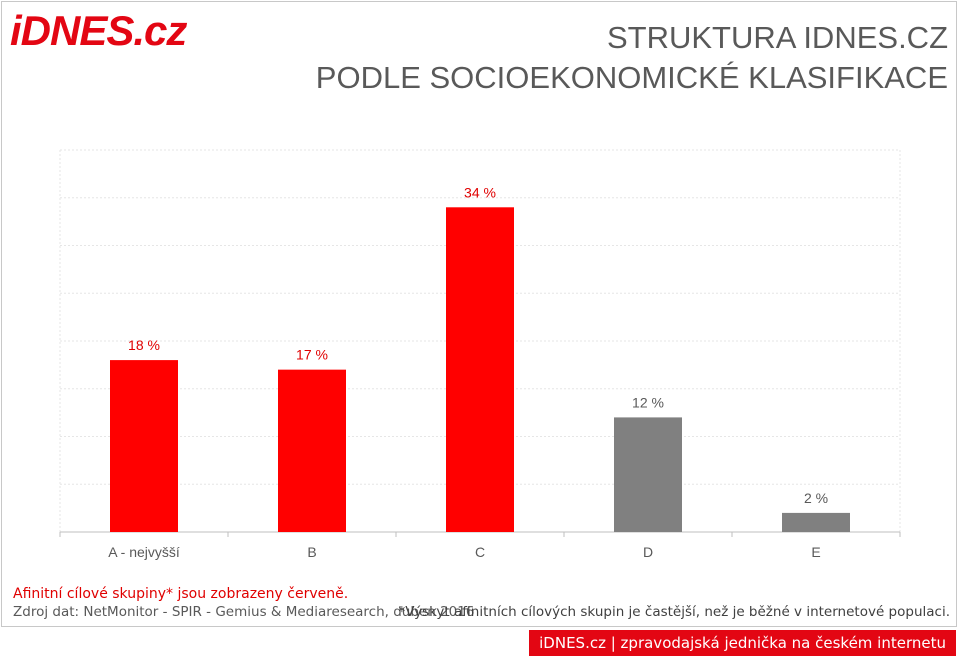 Image resolution: width=960 pixels, height=660 pixels. What do you see at coordinates (480, 552) in the screenshot?
I see `x-tick-label-3: C` at bounding box center [480, 552].